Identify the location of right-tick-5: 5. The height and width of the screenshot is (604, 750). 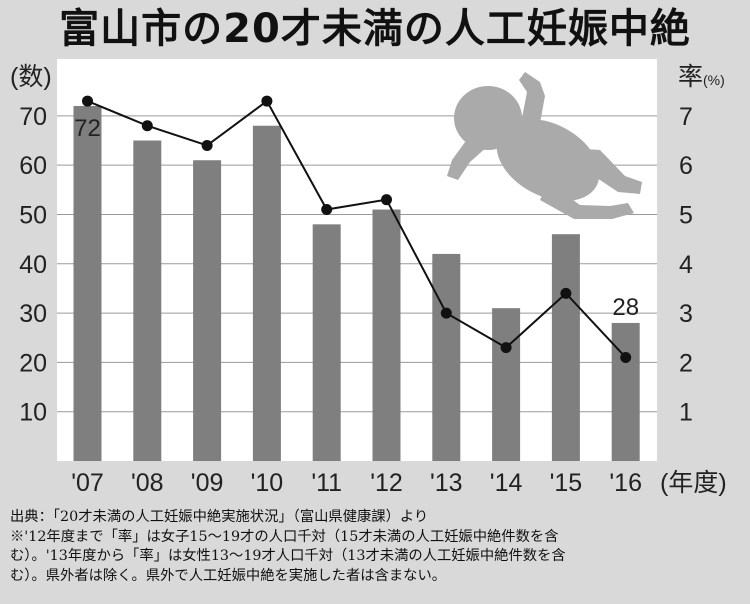
(686, 215).